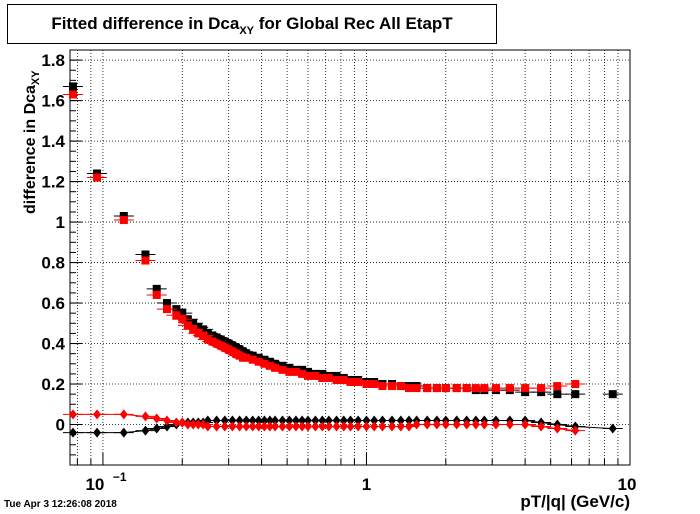 This screenshot has height=514, width=700. Describe the element at coordinates (53, 101) in the screenshot. I see `y-tick-label: 1.6` at that location.